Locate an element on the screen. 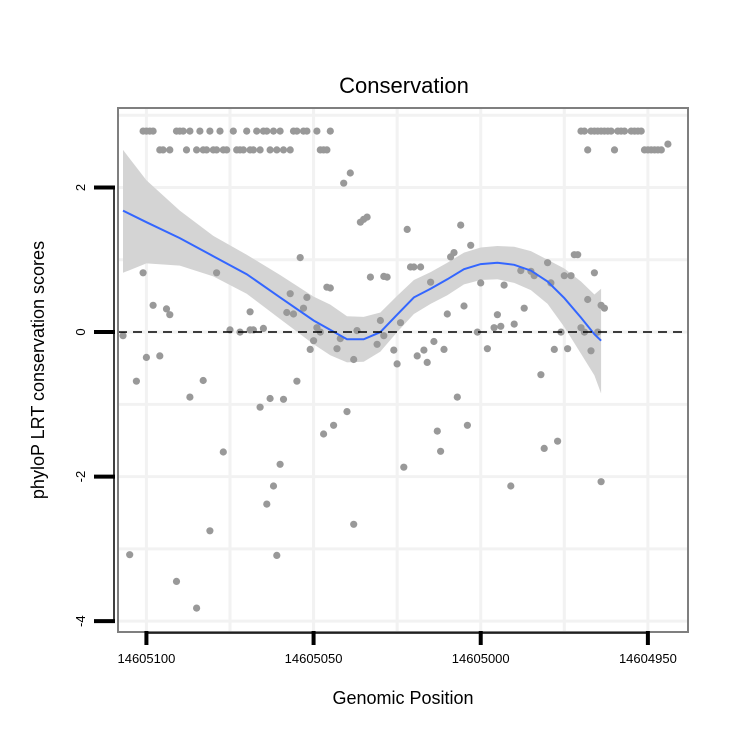 The width and height of the screenshot is (750, 750). y-tick-label: -4 is located at coordinates (80, 621).